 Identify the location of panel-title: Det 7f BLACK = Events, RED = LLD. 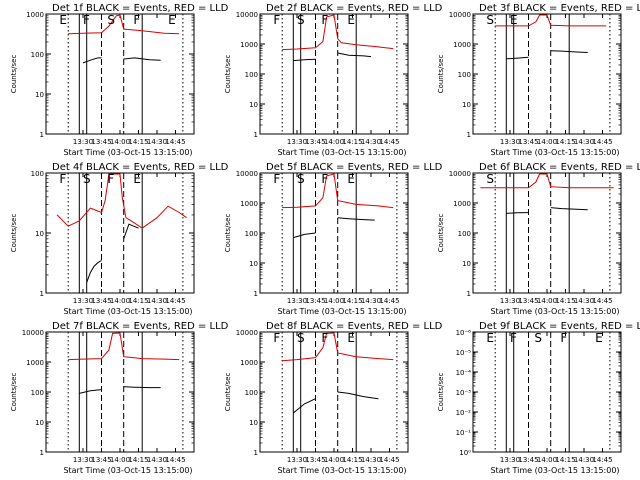
(140, 326).